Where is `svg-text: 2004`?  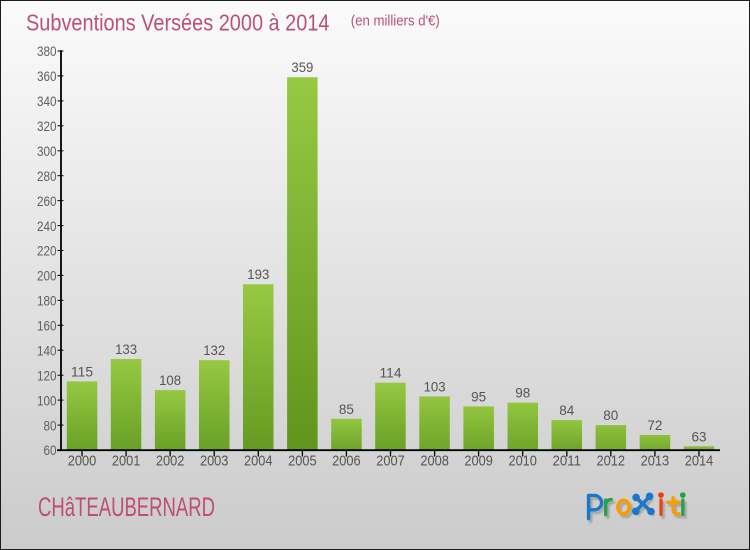
svg-text: 2004 is located at coordinates (258, 461).